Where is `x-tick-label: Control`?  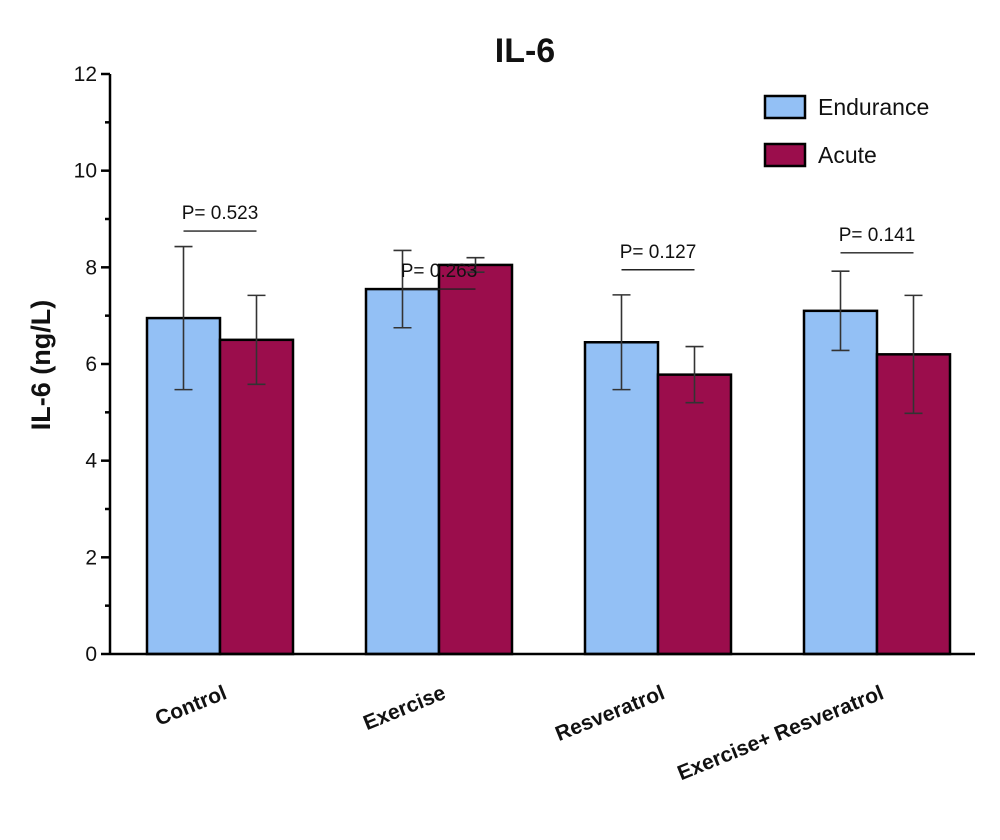 x-tick-label: Control is located at coordinates (191, 705).